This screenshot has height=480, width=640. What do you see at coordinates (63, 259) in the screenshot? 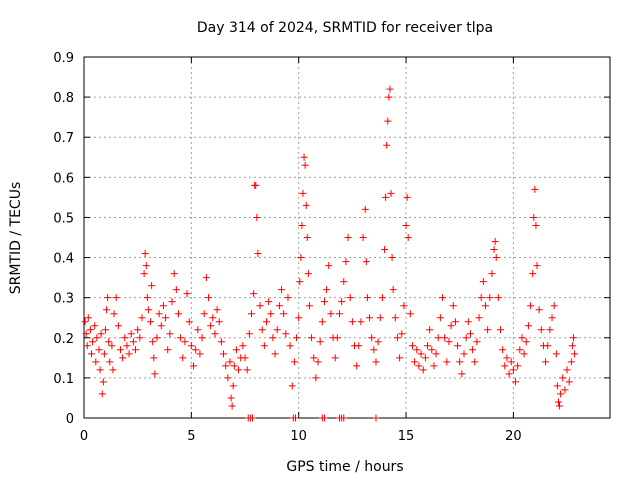
I see `y-tick-label: 0.4` at bounding box center [63, 259].